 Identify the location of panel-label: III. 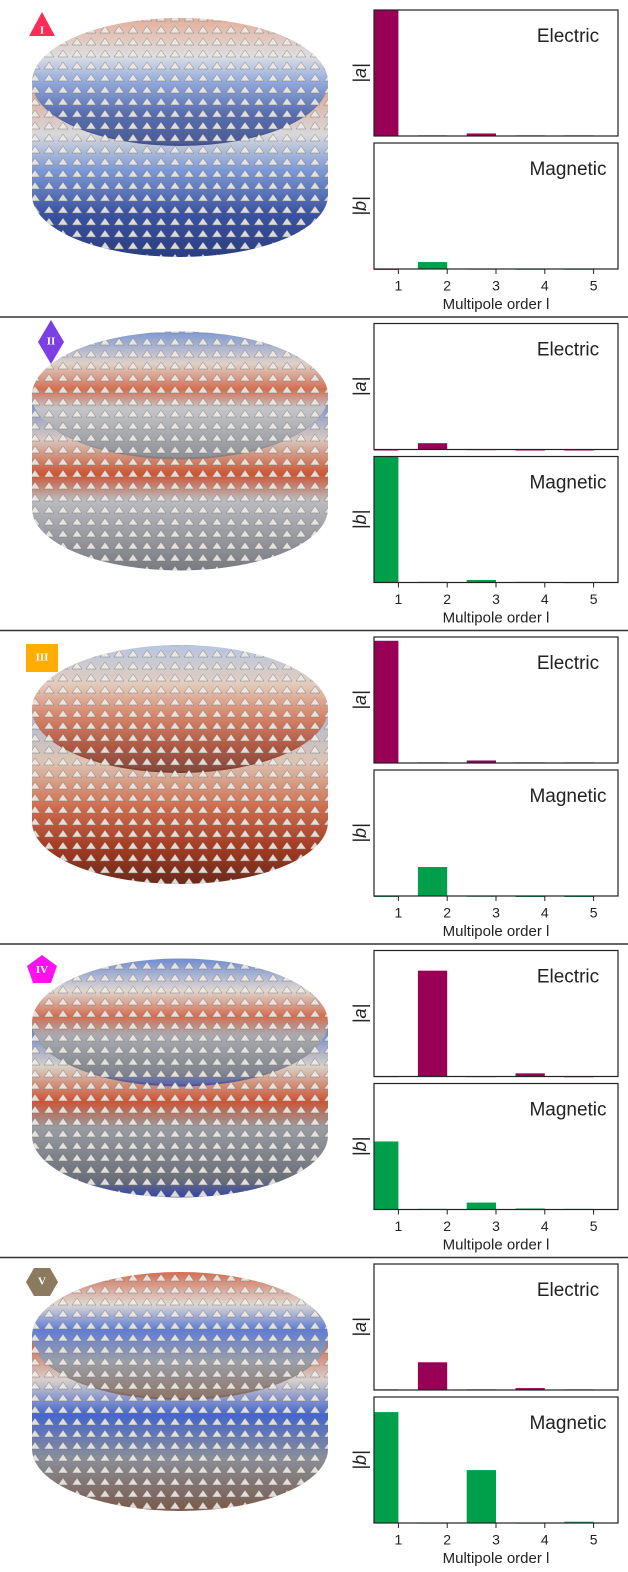
(42, 658).